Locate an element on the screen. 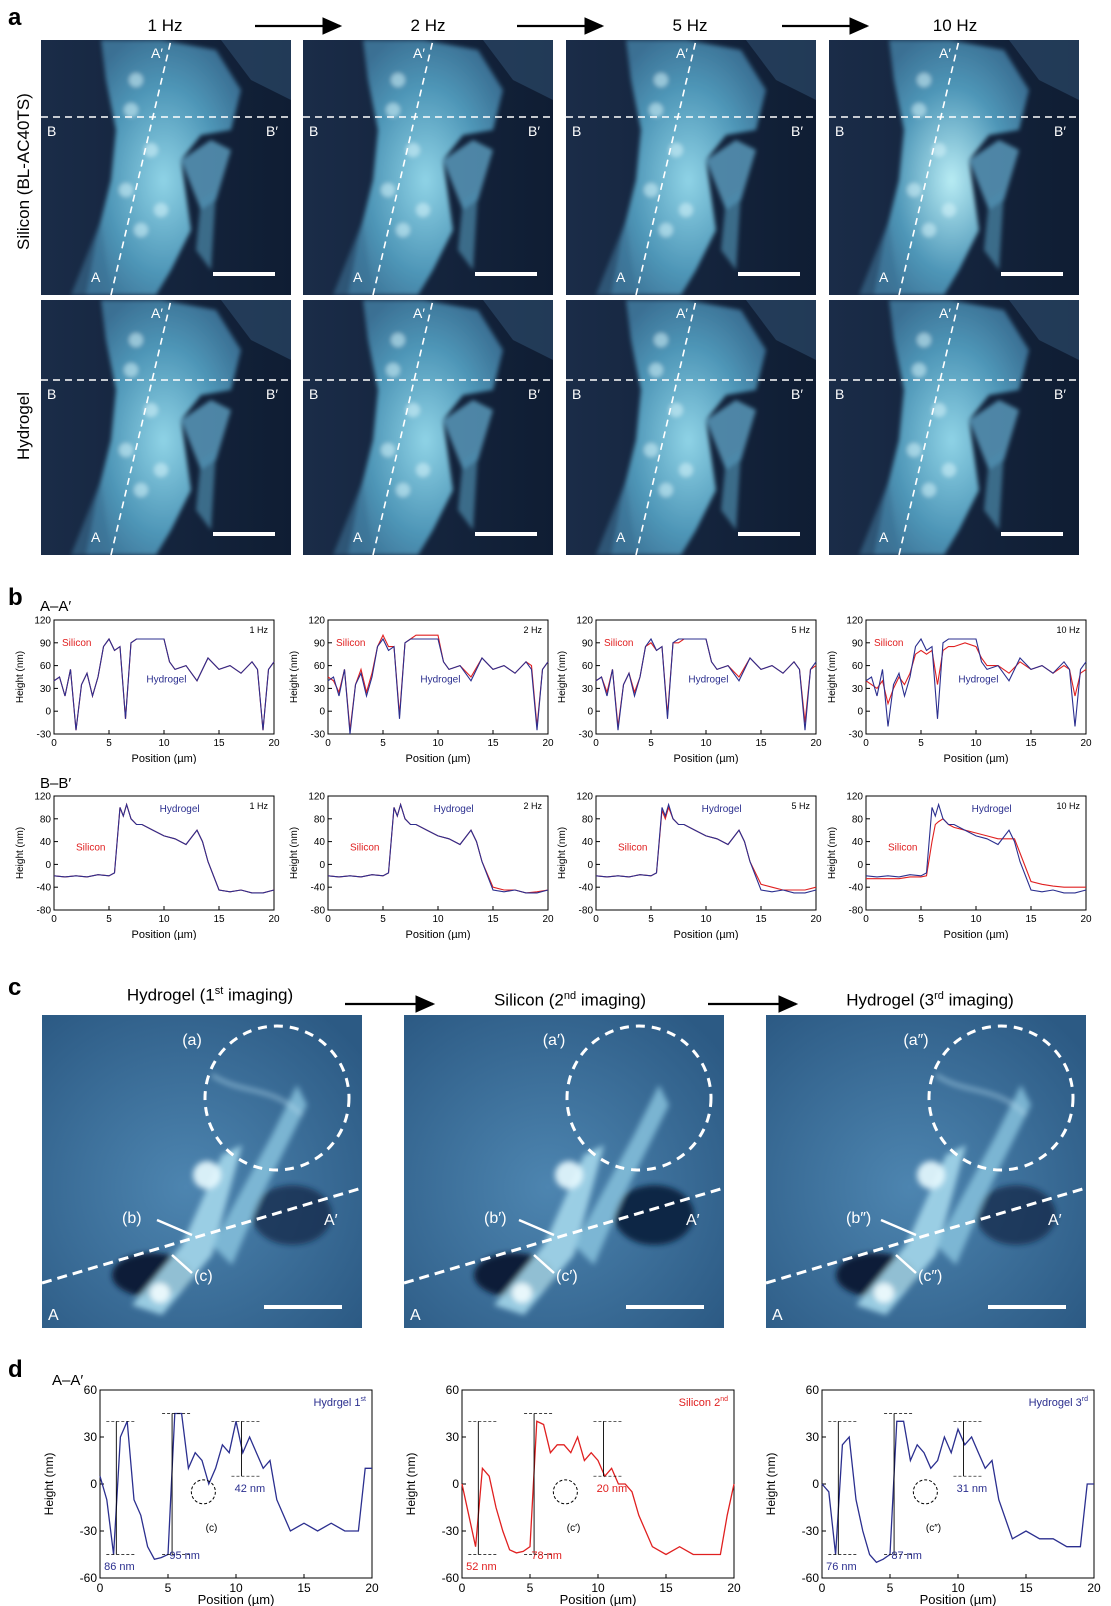 The width and height of the screenshot is (1111, 1606). frequency-label: 2 Hz is located at coordinates (532, 806).